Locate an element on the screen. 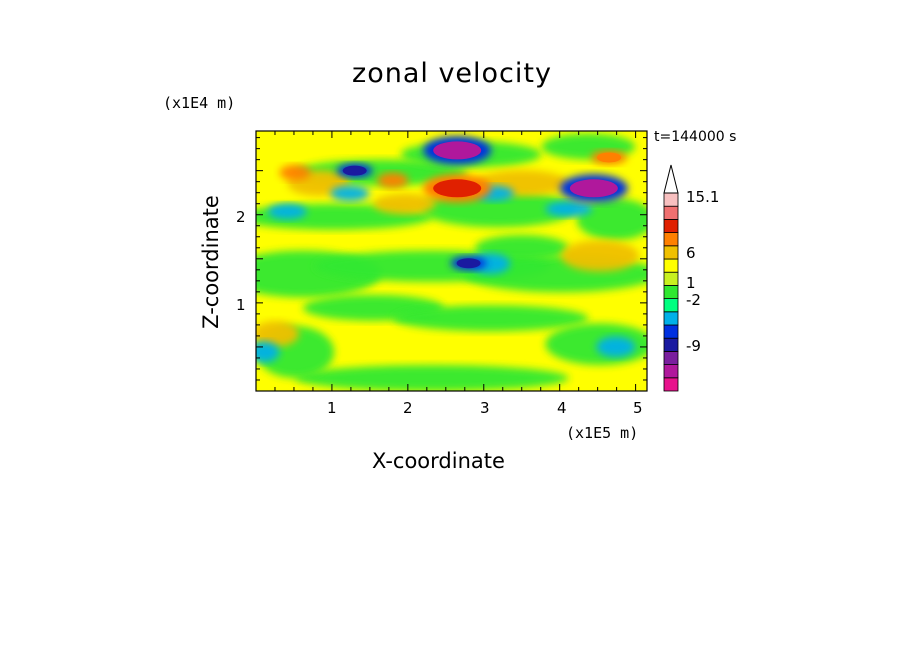  x-tick-label: 3 is located at coordinates (485, 408).